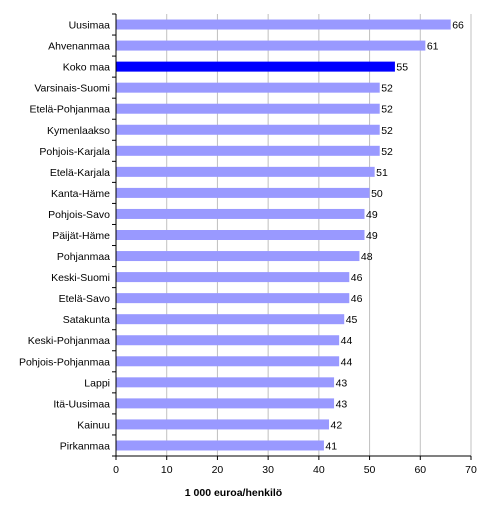 This screenshot has height=520, width=497. Describe the element at coordinates (86, 320) in the screenshot. I see `category-label-14: Satakunta` at that location.